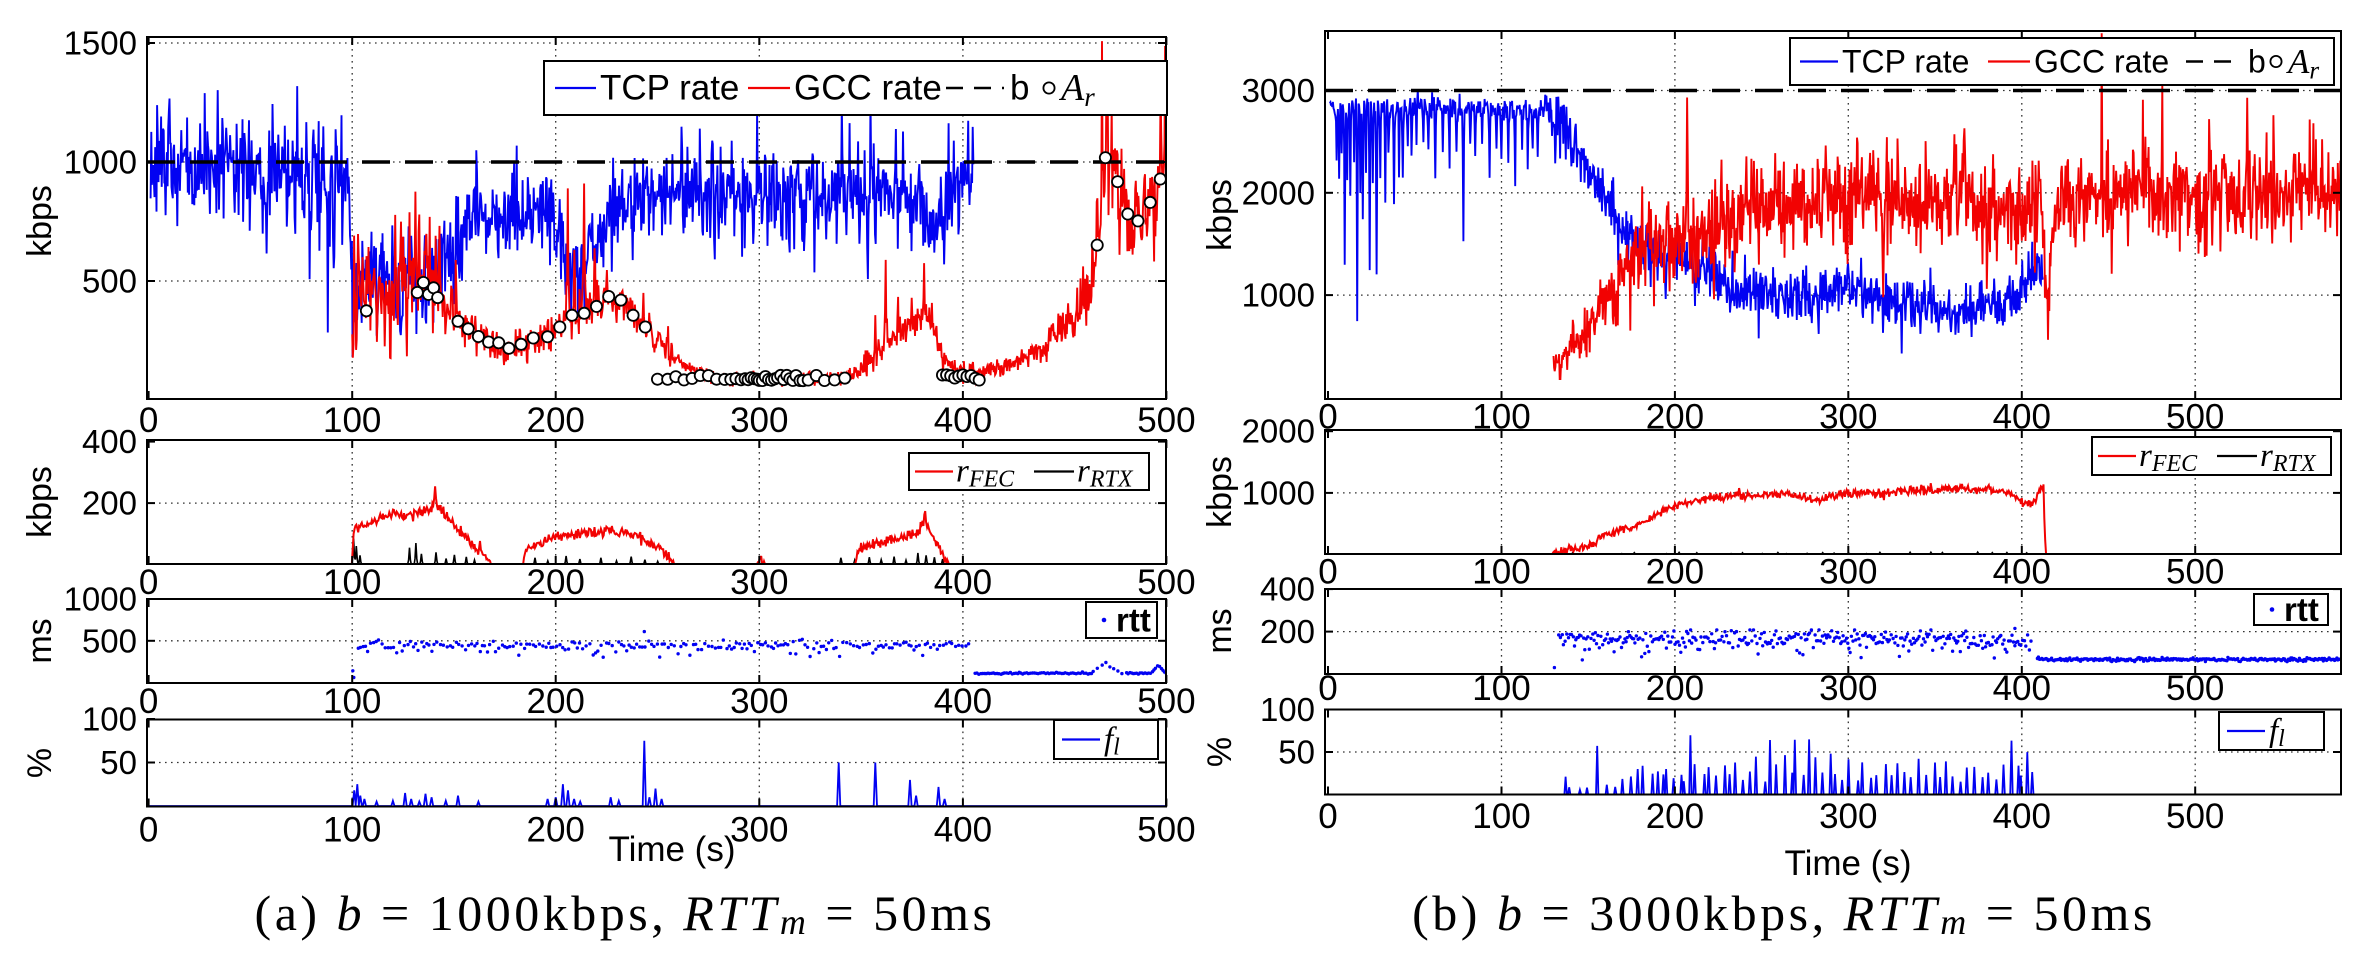 The height and width of the screenshot is (963, 2372). Describe the element at coordinates (1784, 913) in the screenshot. I see `svg-text: (b) b = 3000kbps, RTTm = 50ms` at that location.